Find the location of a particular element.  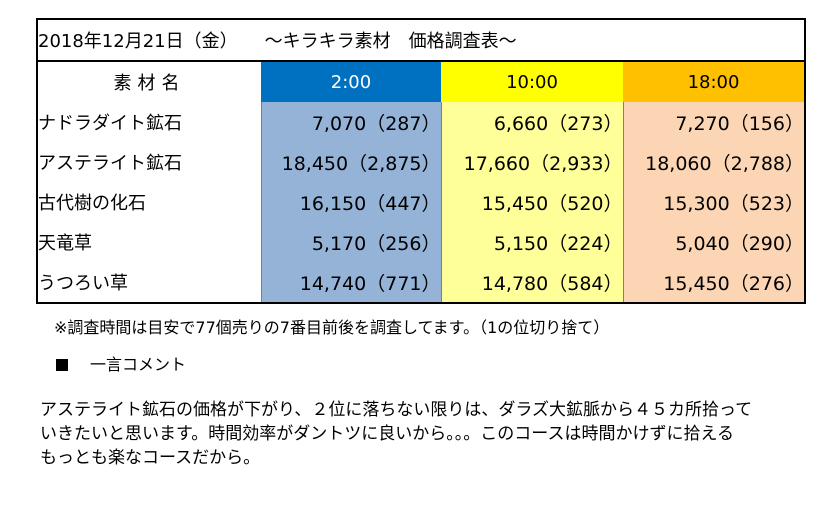

time-header-2: 2:00 is located at coordinates (351, 81).